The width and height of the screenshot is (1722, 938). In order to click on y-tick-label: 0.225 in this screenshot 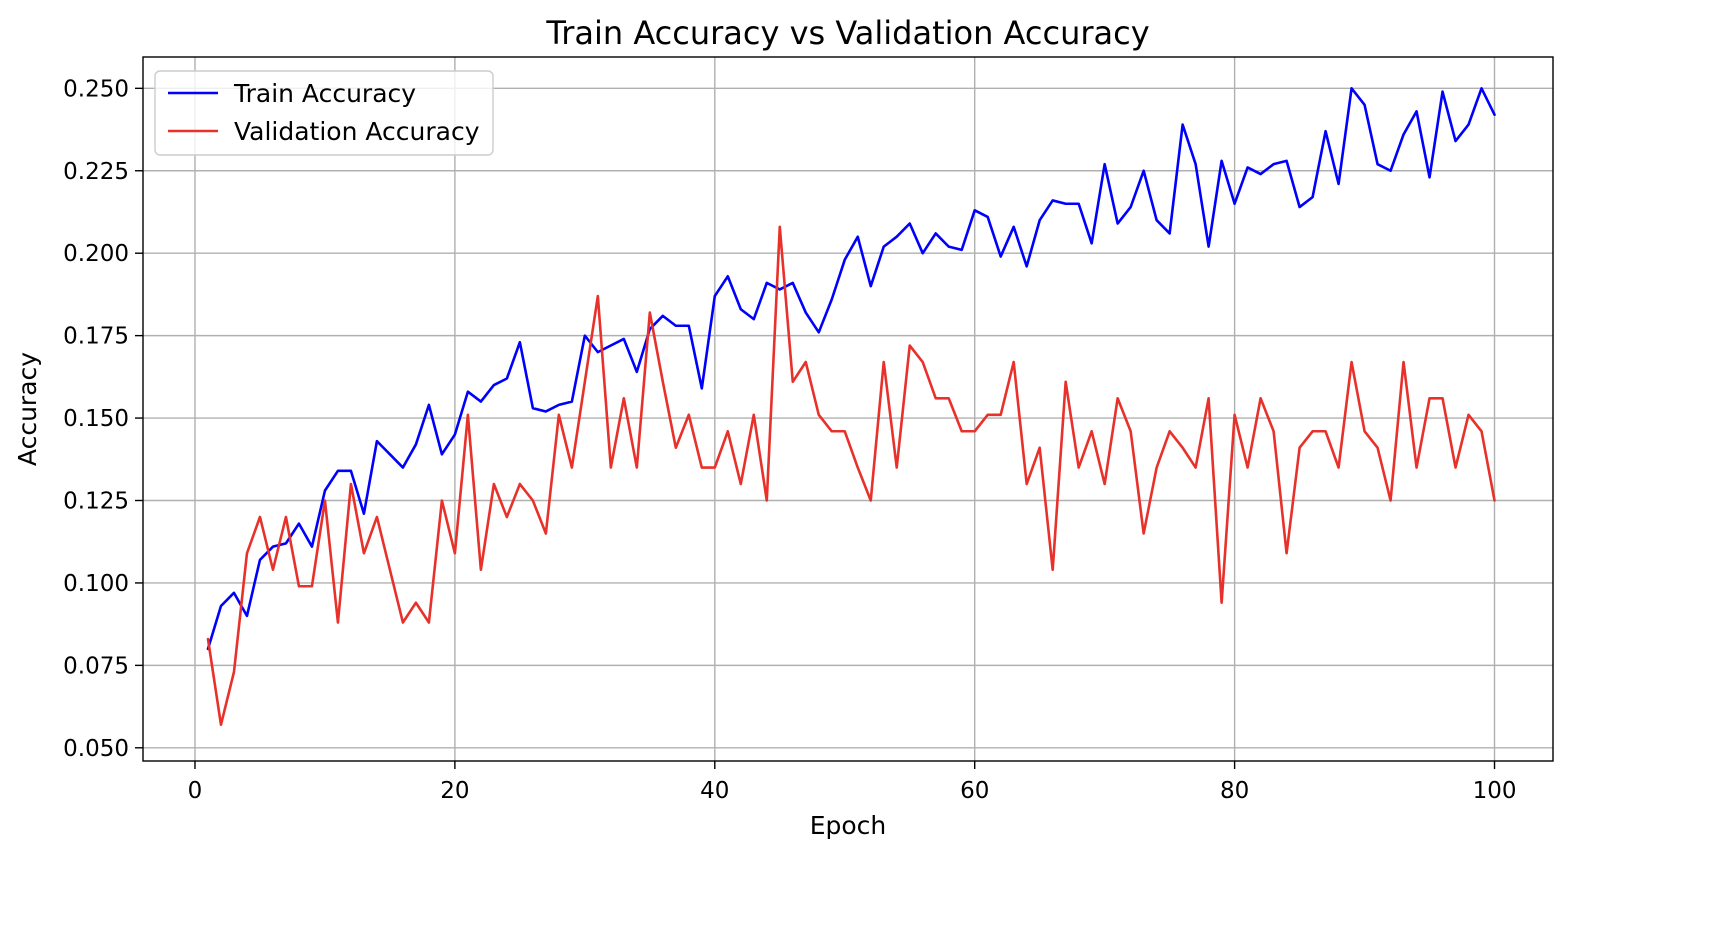, I will do `click(96, 172)`.